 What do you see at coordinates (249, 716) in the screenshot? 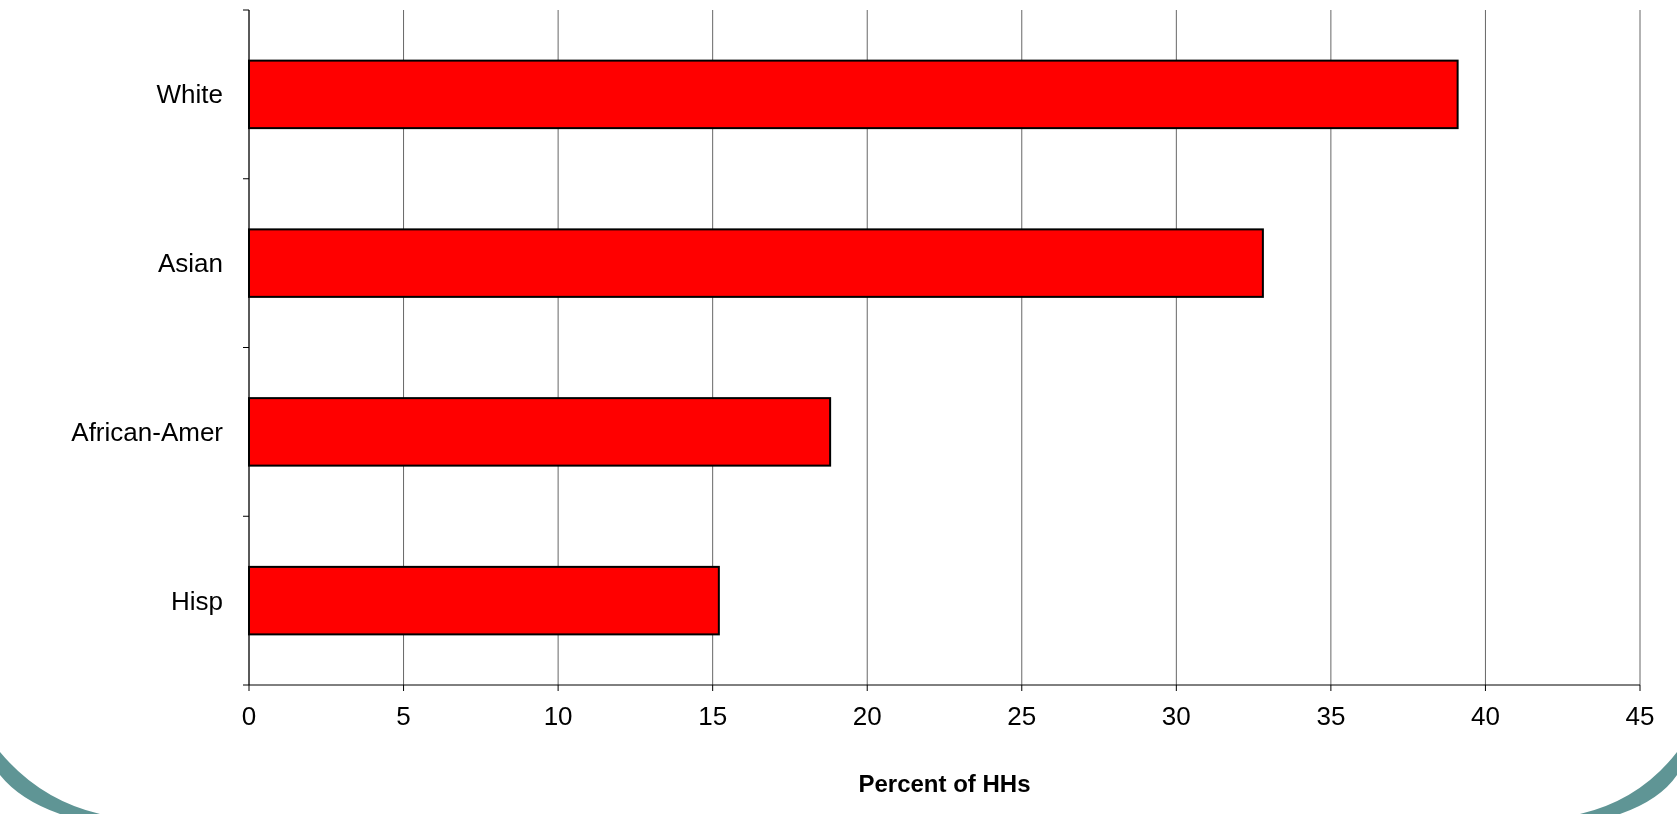
I see `x-tick-label: 0` at bounding box center [249, 716].